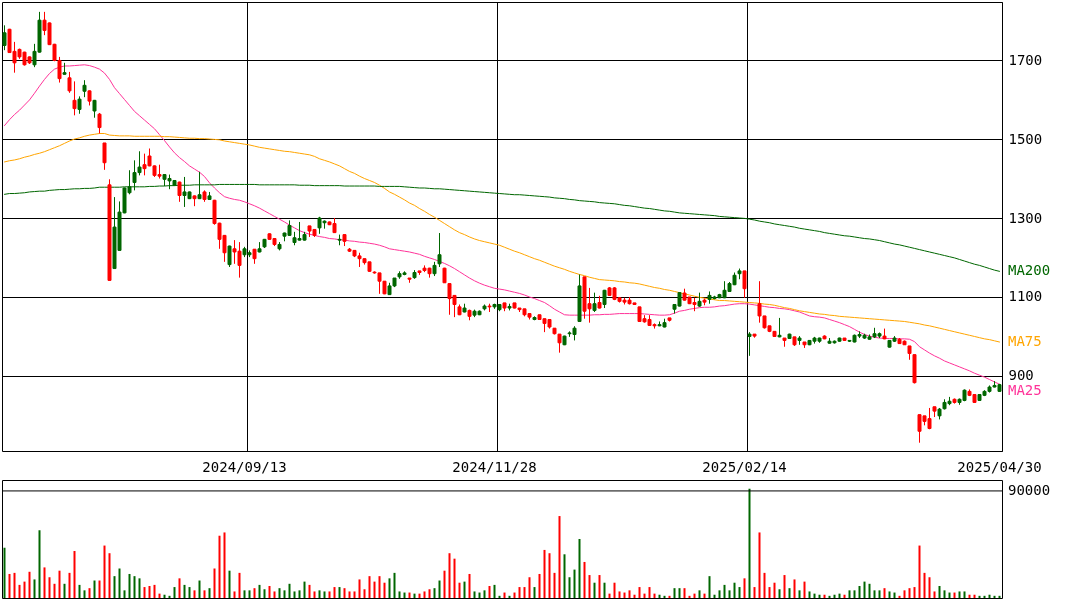  I want to click on text: 90000, so click(1029, 489).